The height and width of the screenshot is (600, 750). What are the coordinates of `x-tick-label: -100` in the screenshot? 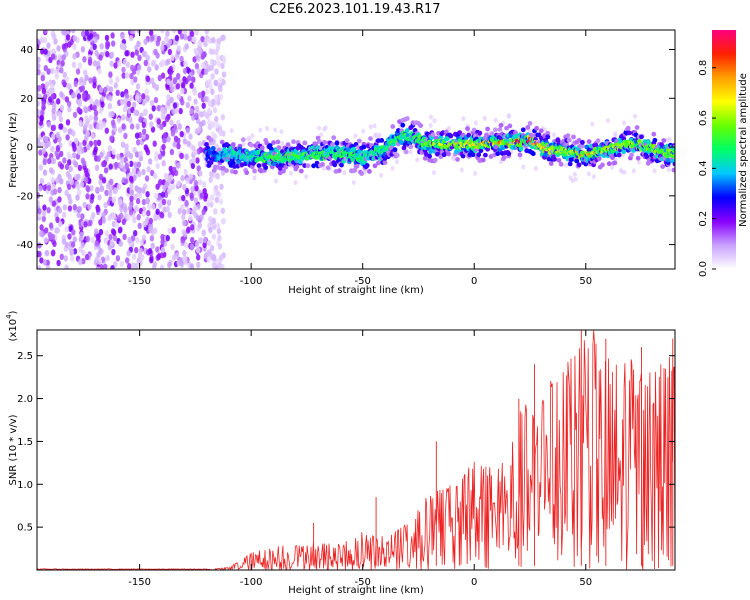 It's located at (251, 582).